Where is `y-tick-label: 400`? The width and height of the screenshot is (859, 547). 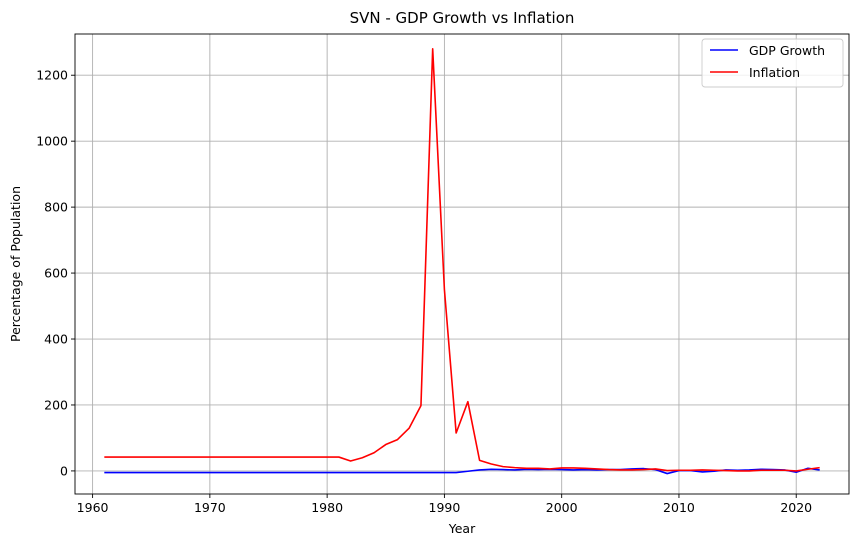
y-tick-label: 400 is located at coordinates (56, 339).